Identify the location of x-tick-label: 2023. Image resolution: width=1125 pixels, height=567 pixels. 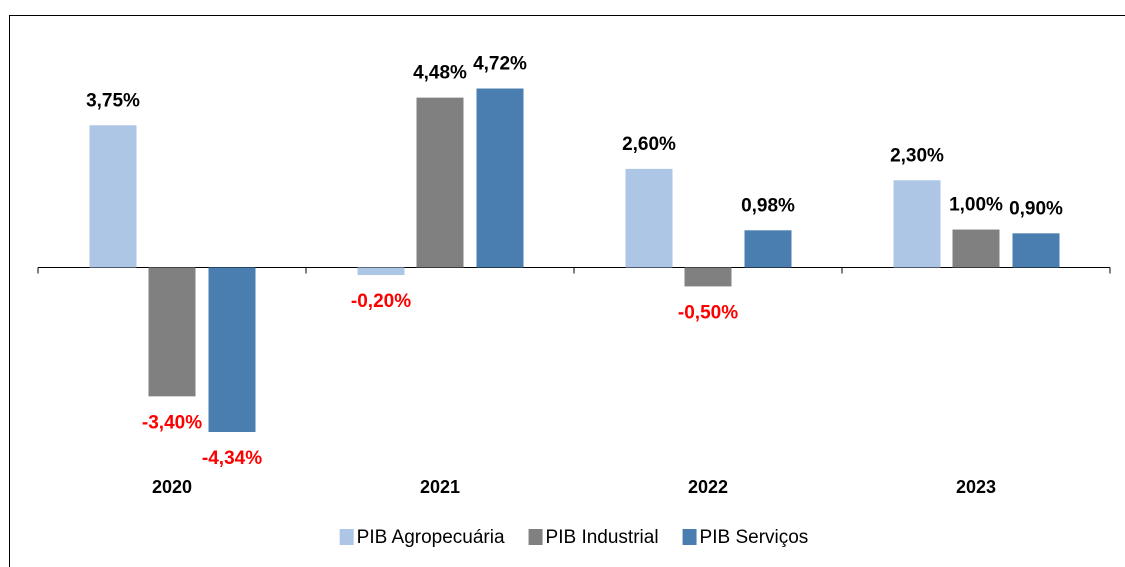
(976, 487).